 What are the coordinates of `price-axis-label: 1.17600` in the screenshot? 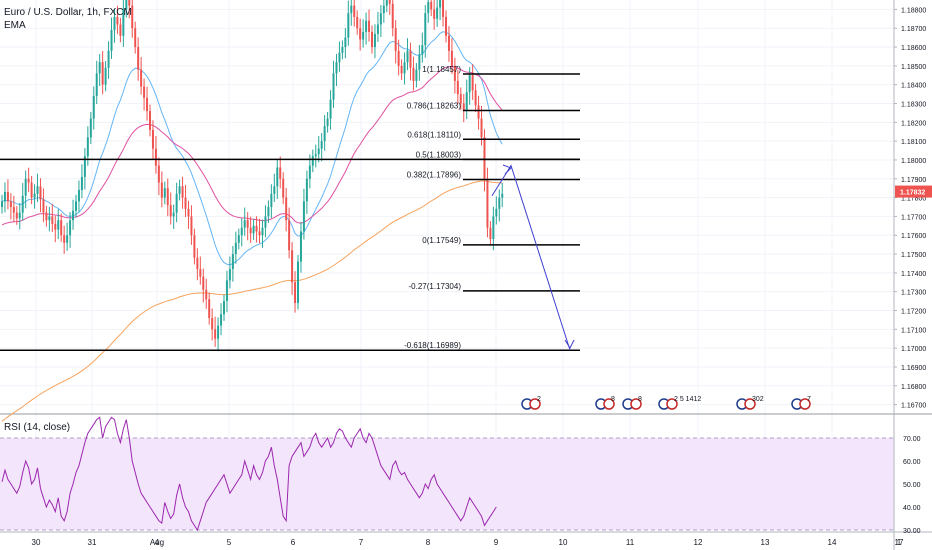 It's located at (913, 236).